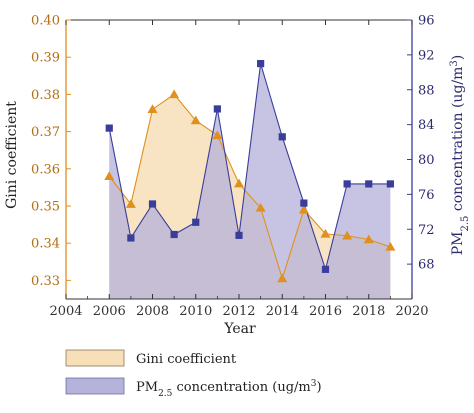 This screenshot has width=474, height=413. What do you see at coordinates (325, 311) in the screenshot?
I see `x-tick-label: 2016` at bounding box center [325, 311].